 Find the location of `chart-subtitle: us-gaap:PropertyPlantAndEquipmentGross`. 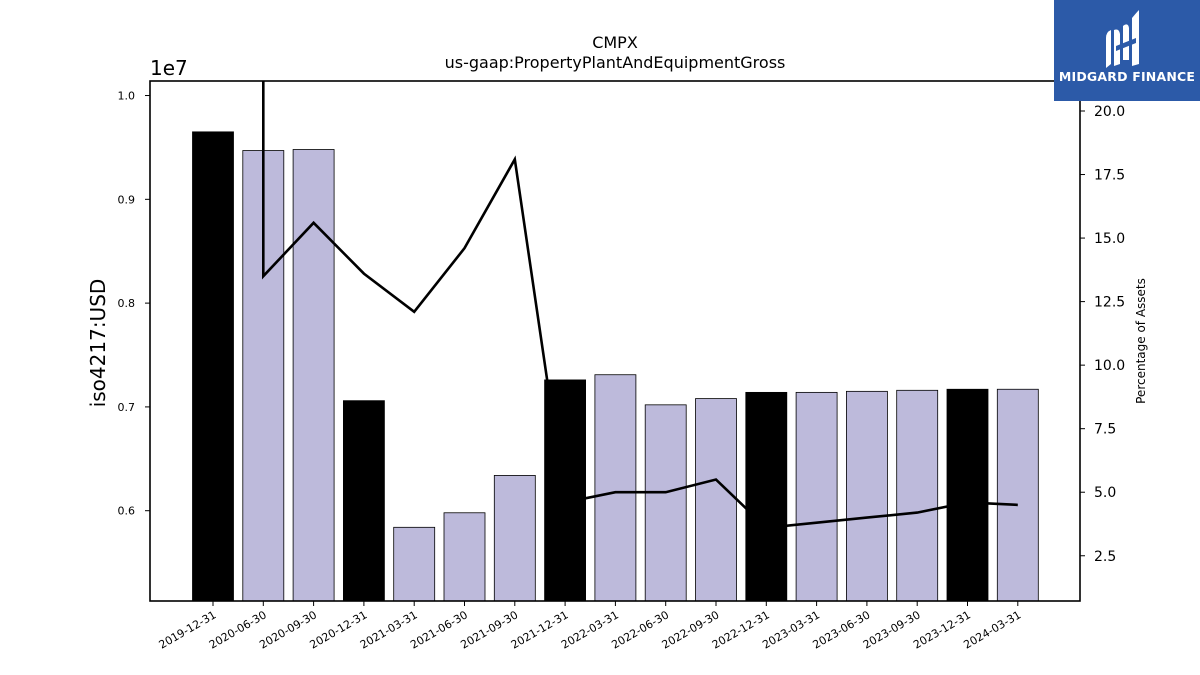

chart-subtitle: us-gaap:PropertyPlantAndEquipmentGross is located at coordinates (615, 62).